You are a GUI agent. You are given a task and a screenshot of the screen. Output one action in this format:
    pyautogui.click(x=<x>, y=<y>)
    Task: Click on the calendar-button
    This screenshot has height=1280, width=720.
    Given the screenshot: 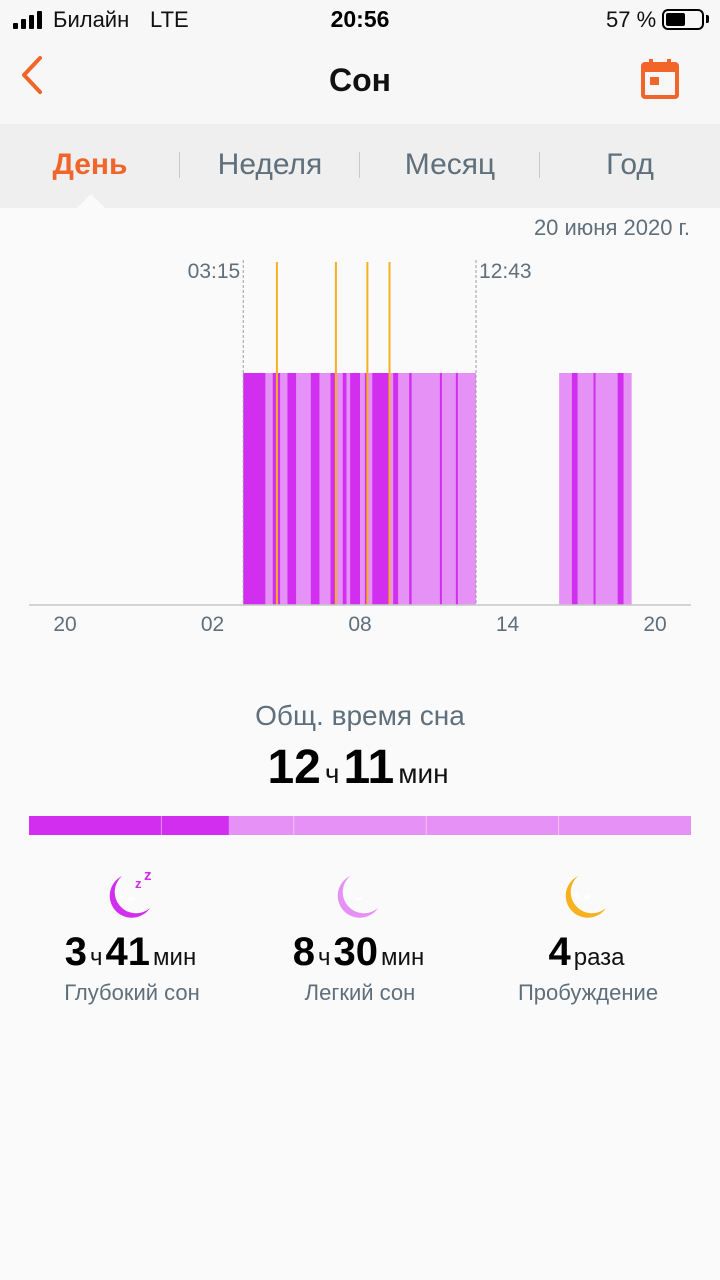 What is the action you would take?
    pyautogui.click(x=661, y=81)
    